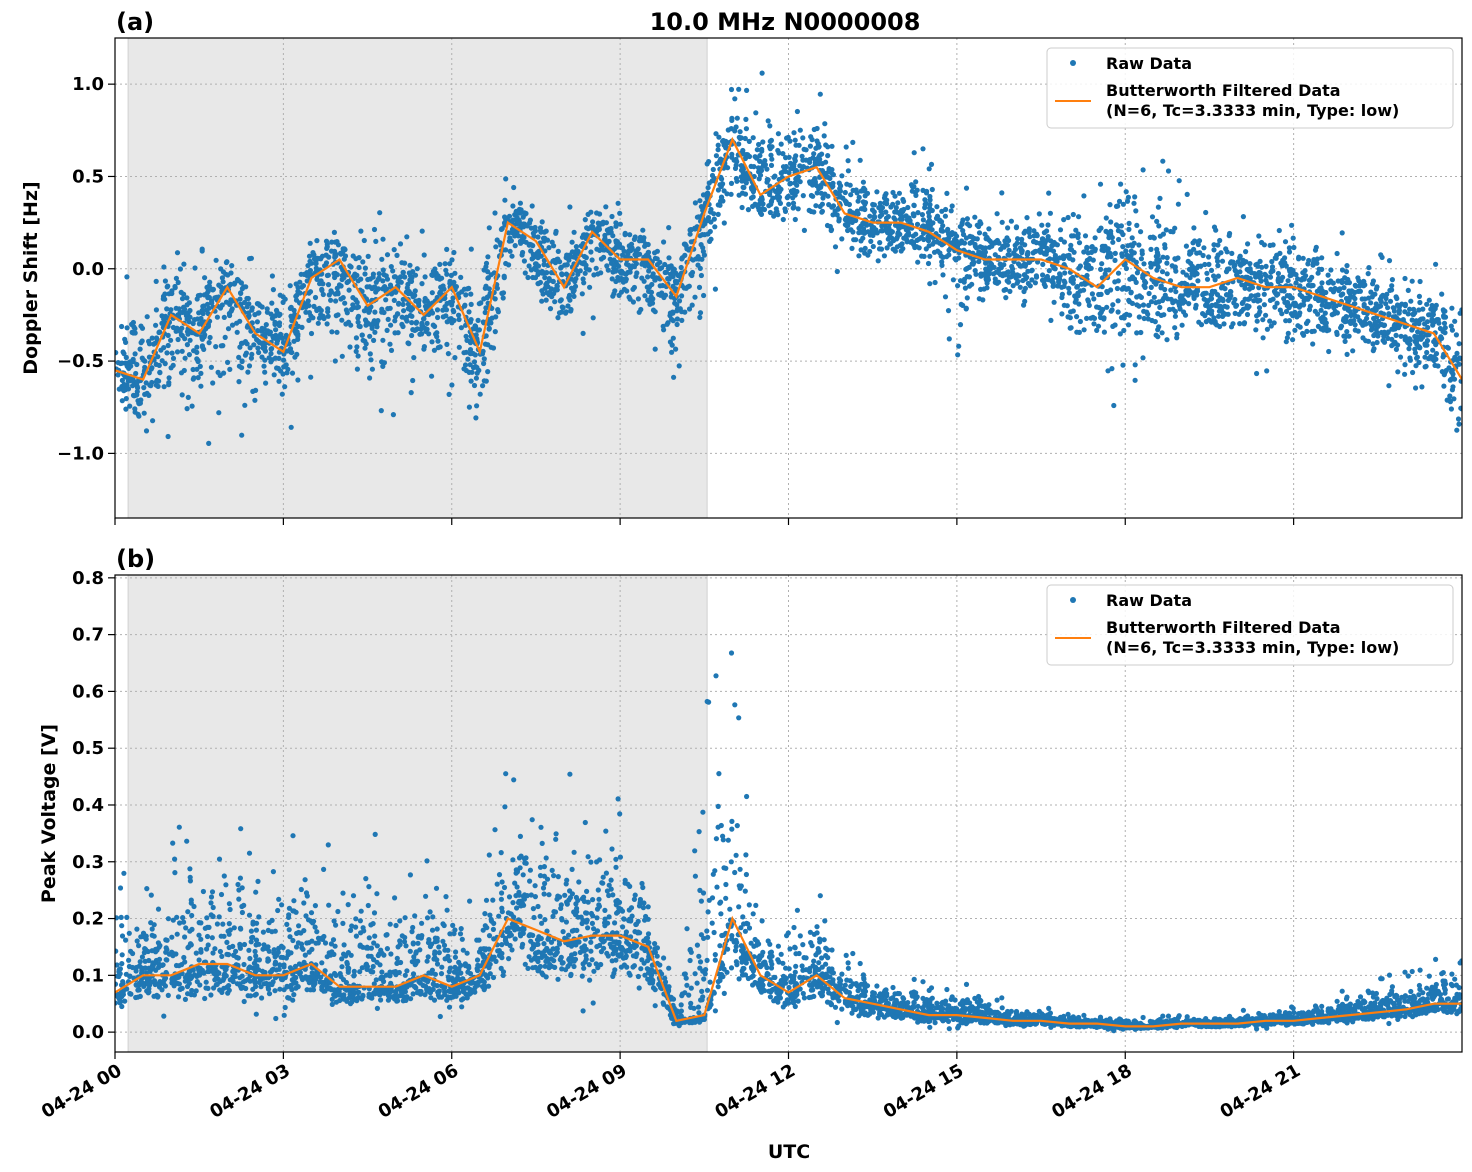  What do you see at coordinates (80, 361) in the screenshot?
I see `y-tick-label: −0.5` at bounding box center [80, 361].